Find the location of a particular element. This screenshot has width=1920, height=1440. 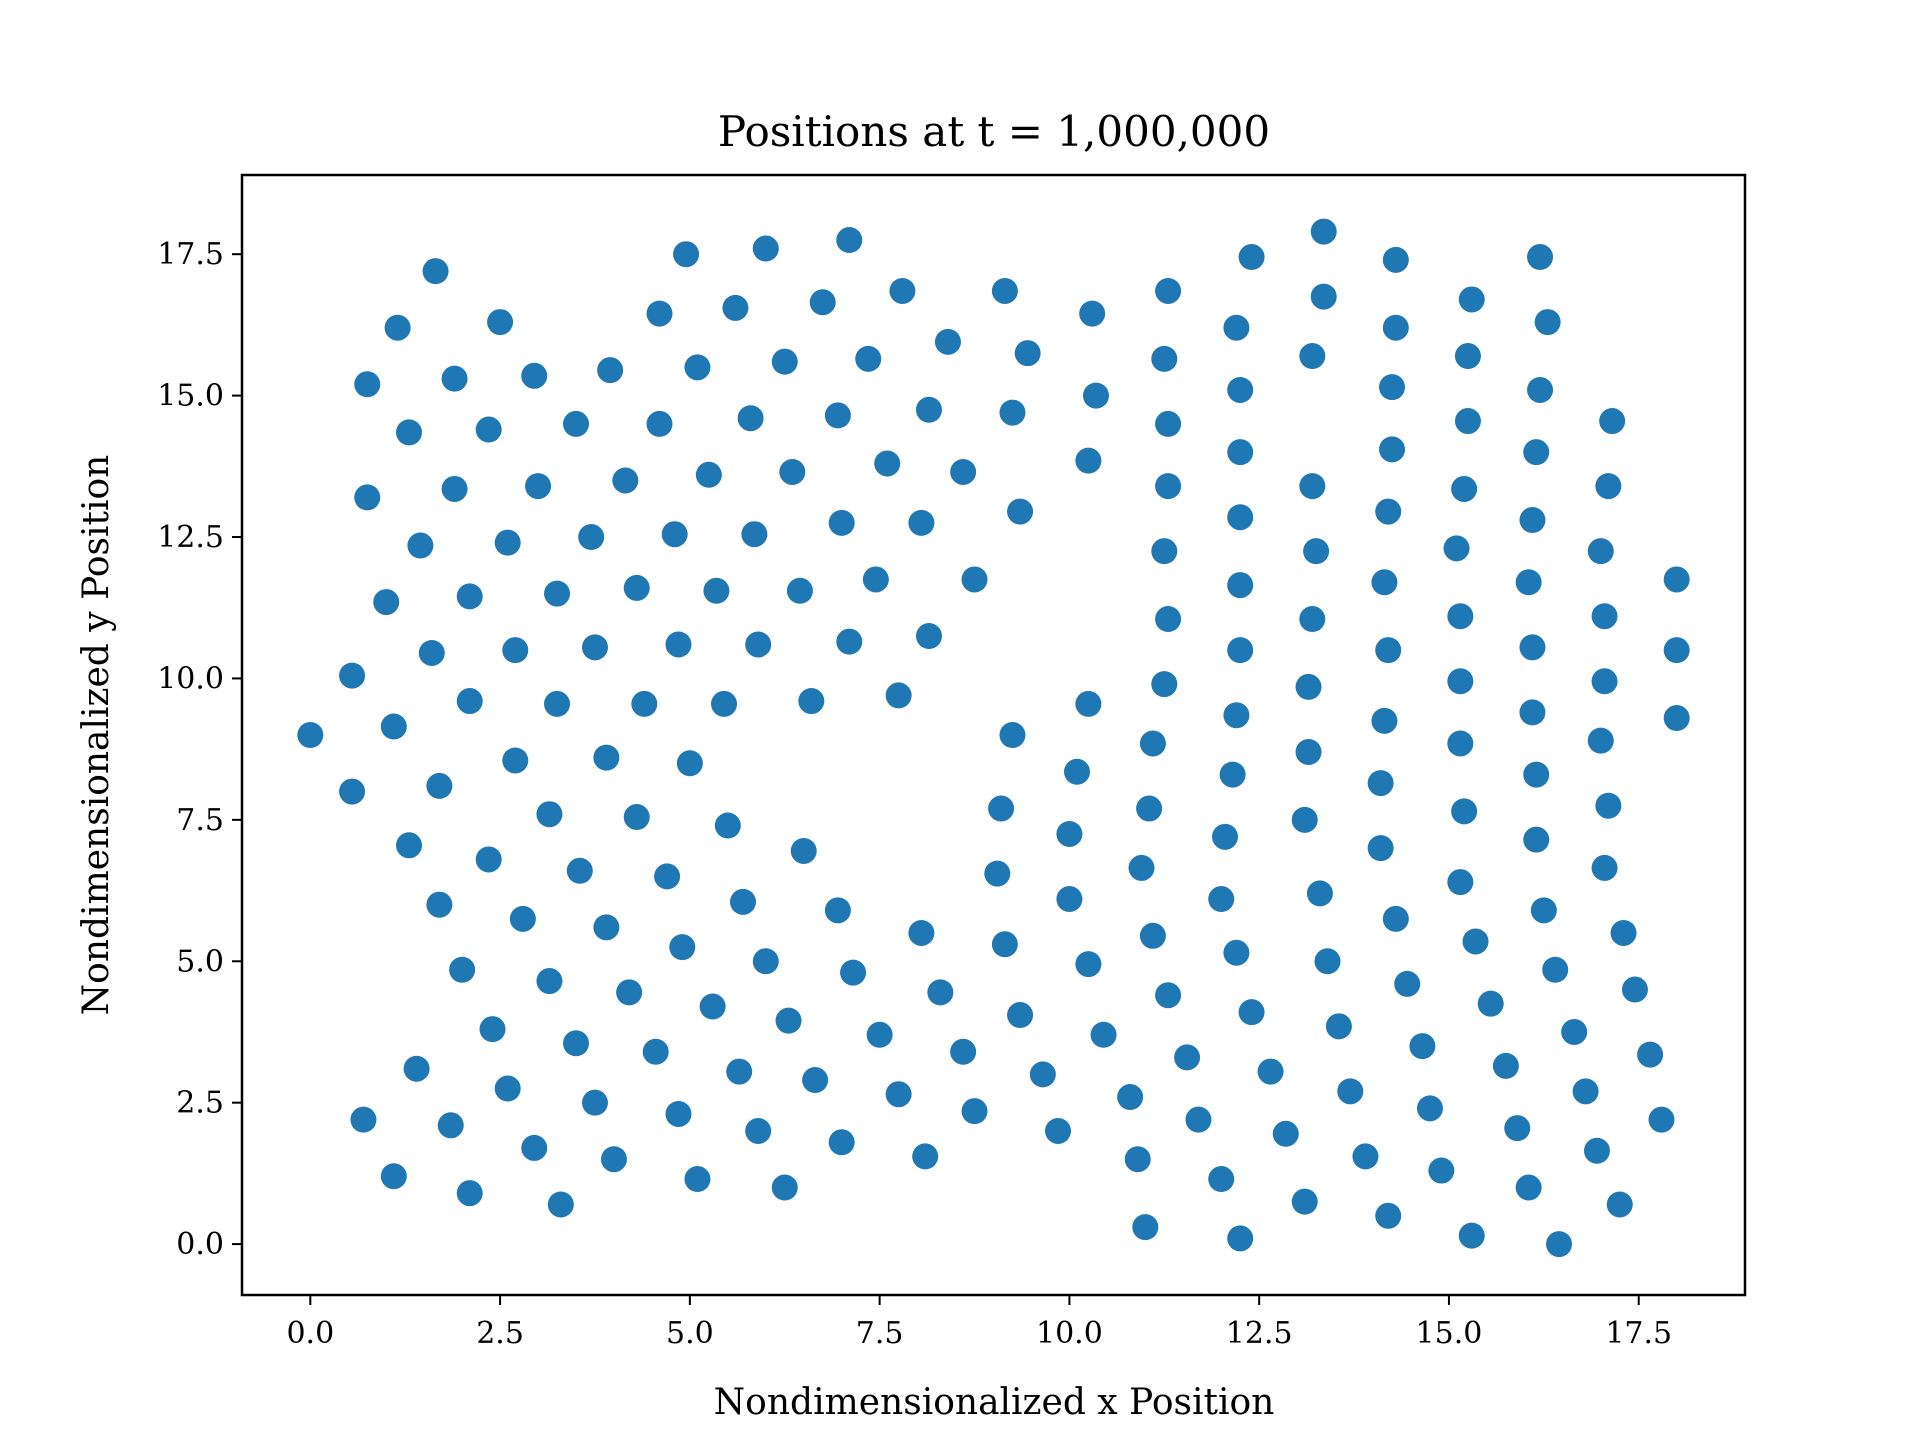

x-tick-label: 5.0 is located at coordinates (690, 1333).